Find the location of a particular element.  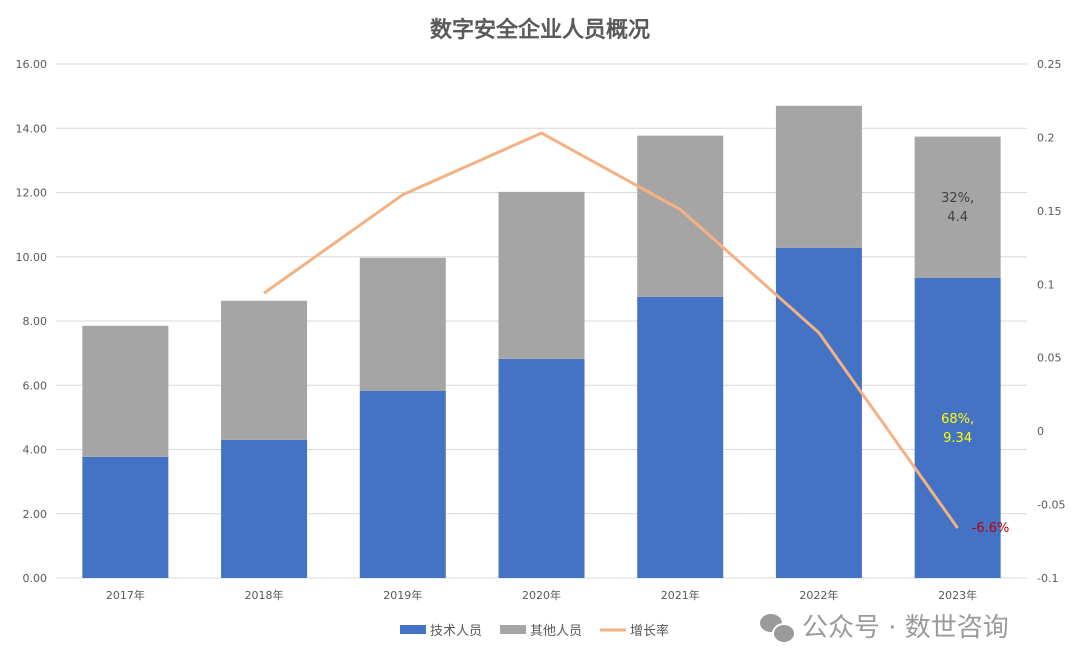

x-tick-label: 2022年 is located at coordinates (818, 595).